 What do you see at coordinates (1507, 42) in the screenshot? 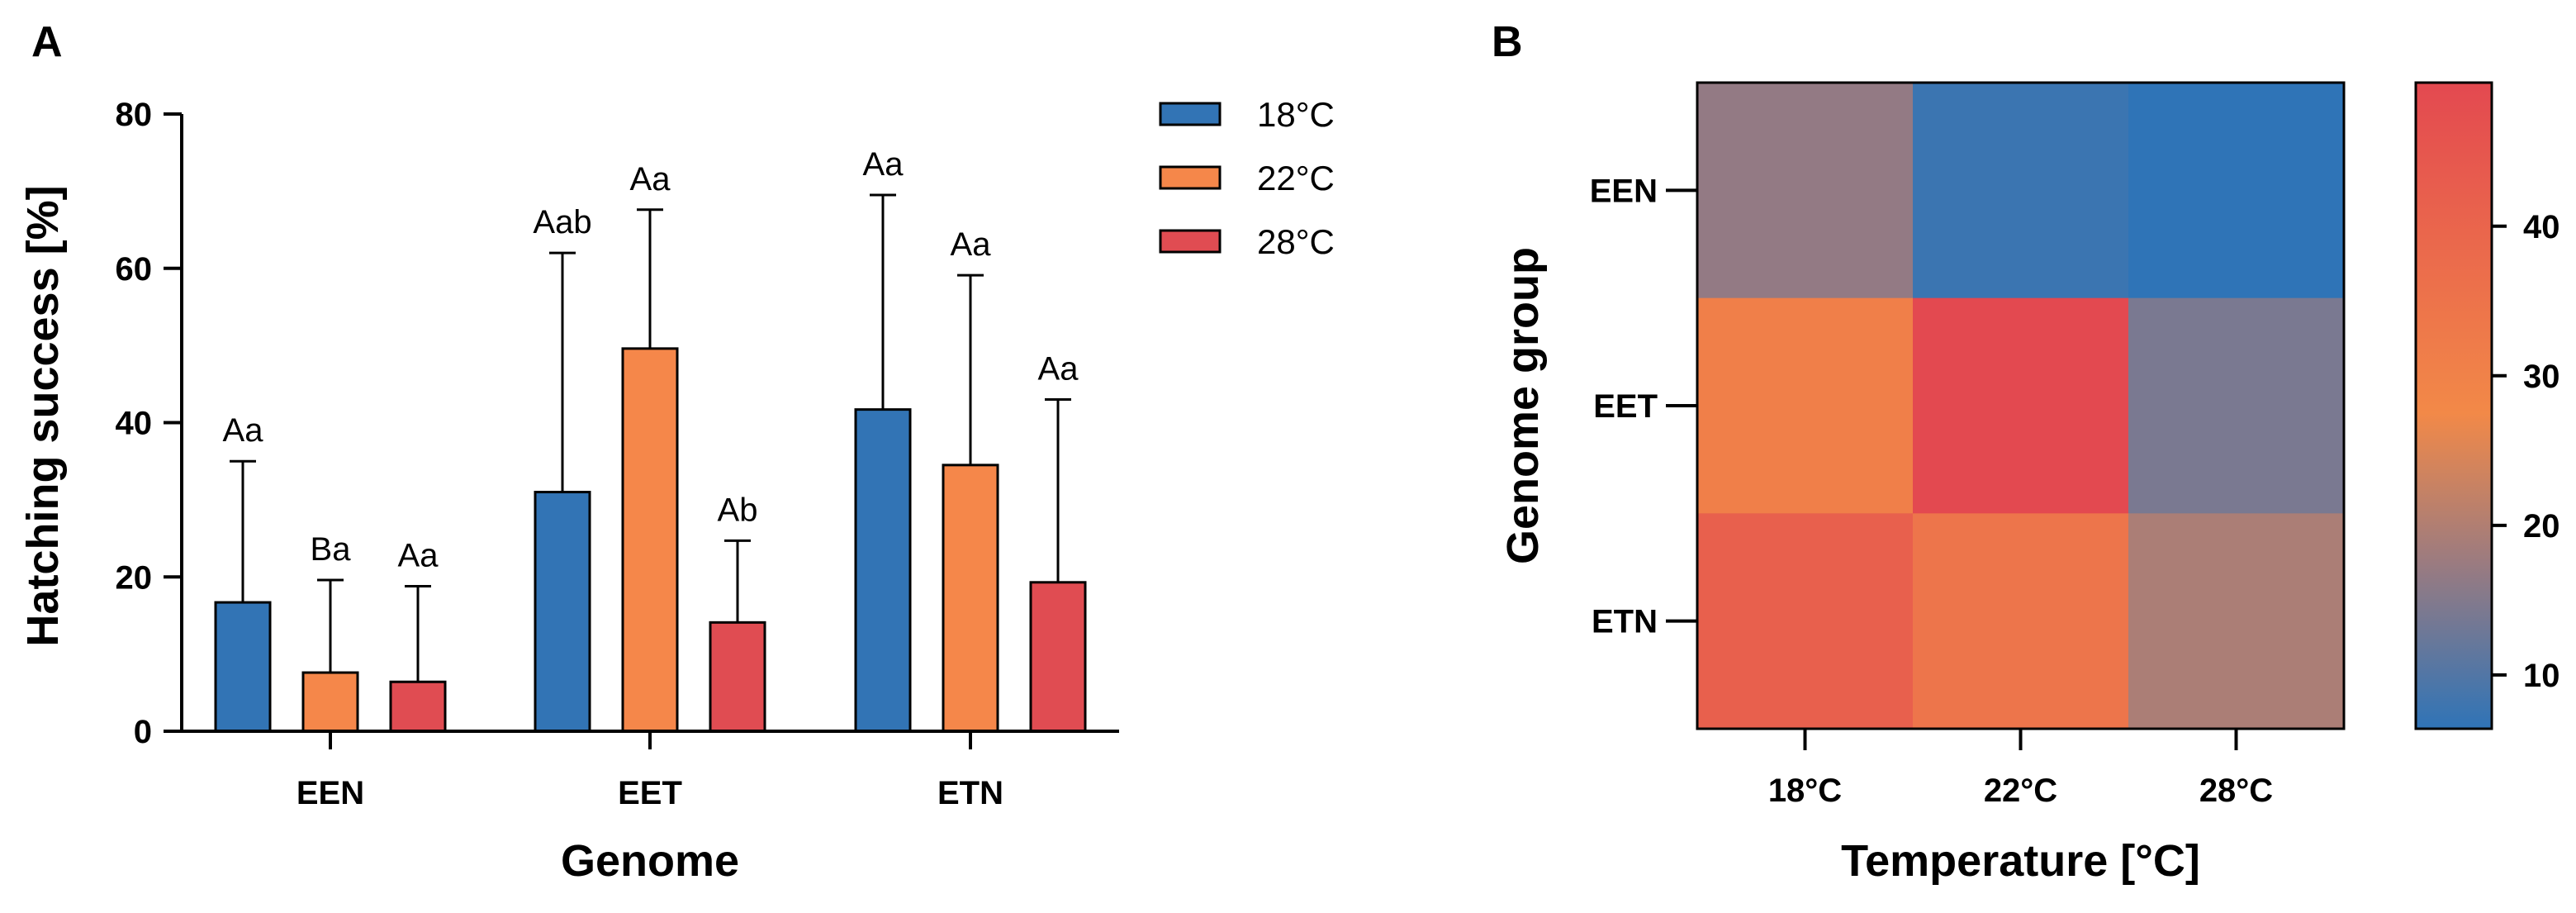
I see `panel-b-letter: B` at bounding box center [1507, 42].